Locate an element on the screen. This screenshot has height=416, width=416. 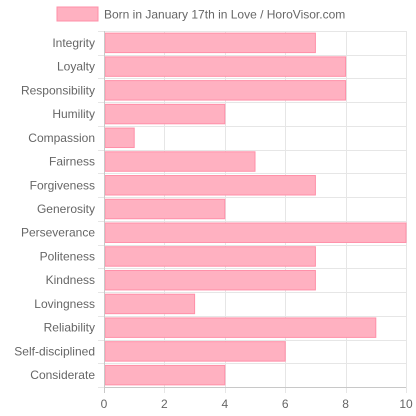
category-label: Forgiveness is located at coordinates (62, 185).